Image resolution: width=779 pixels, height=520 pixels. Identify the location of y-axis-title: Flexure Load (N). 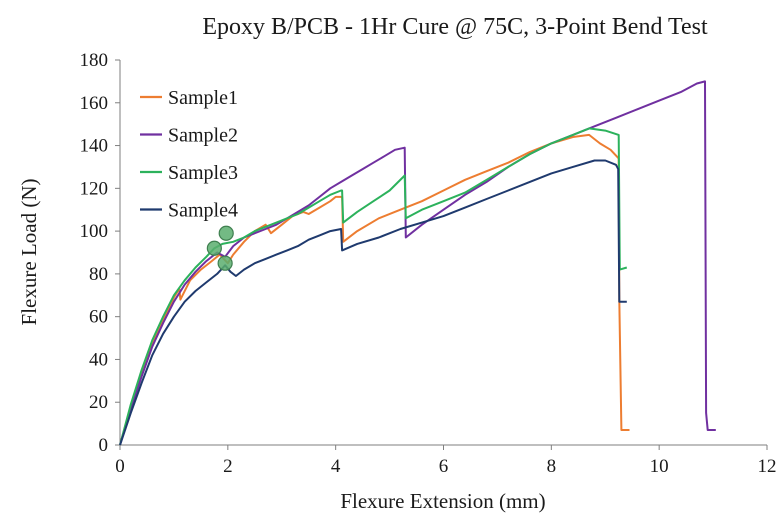
(29, 252).